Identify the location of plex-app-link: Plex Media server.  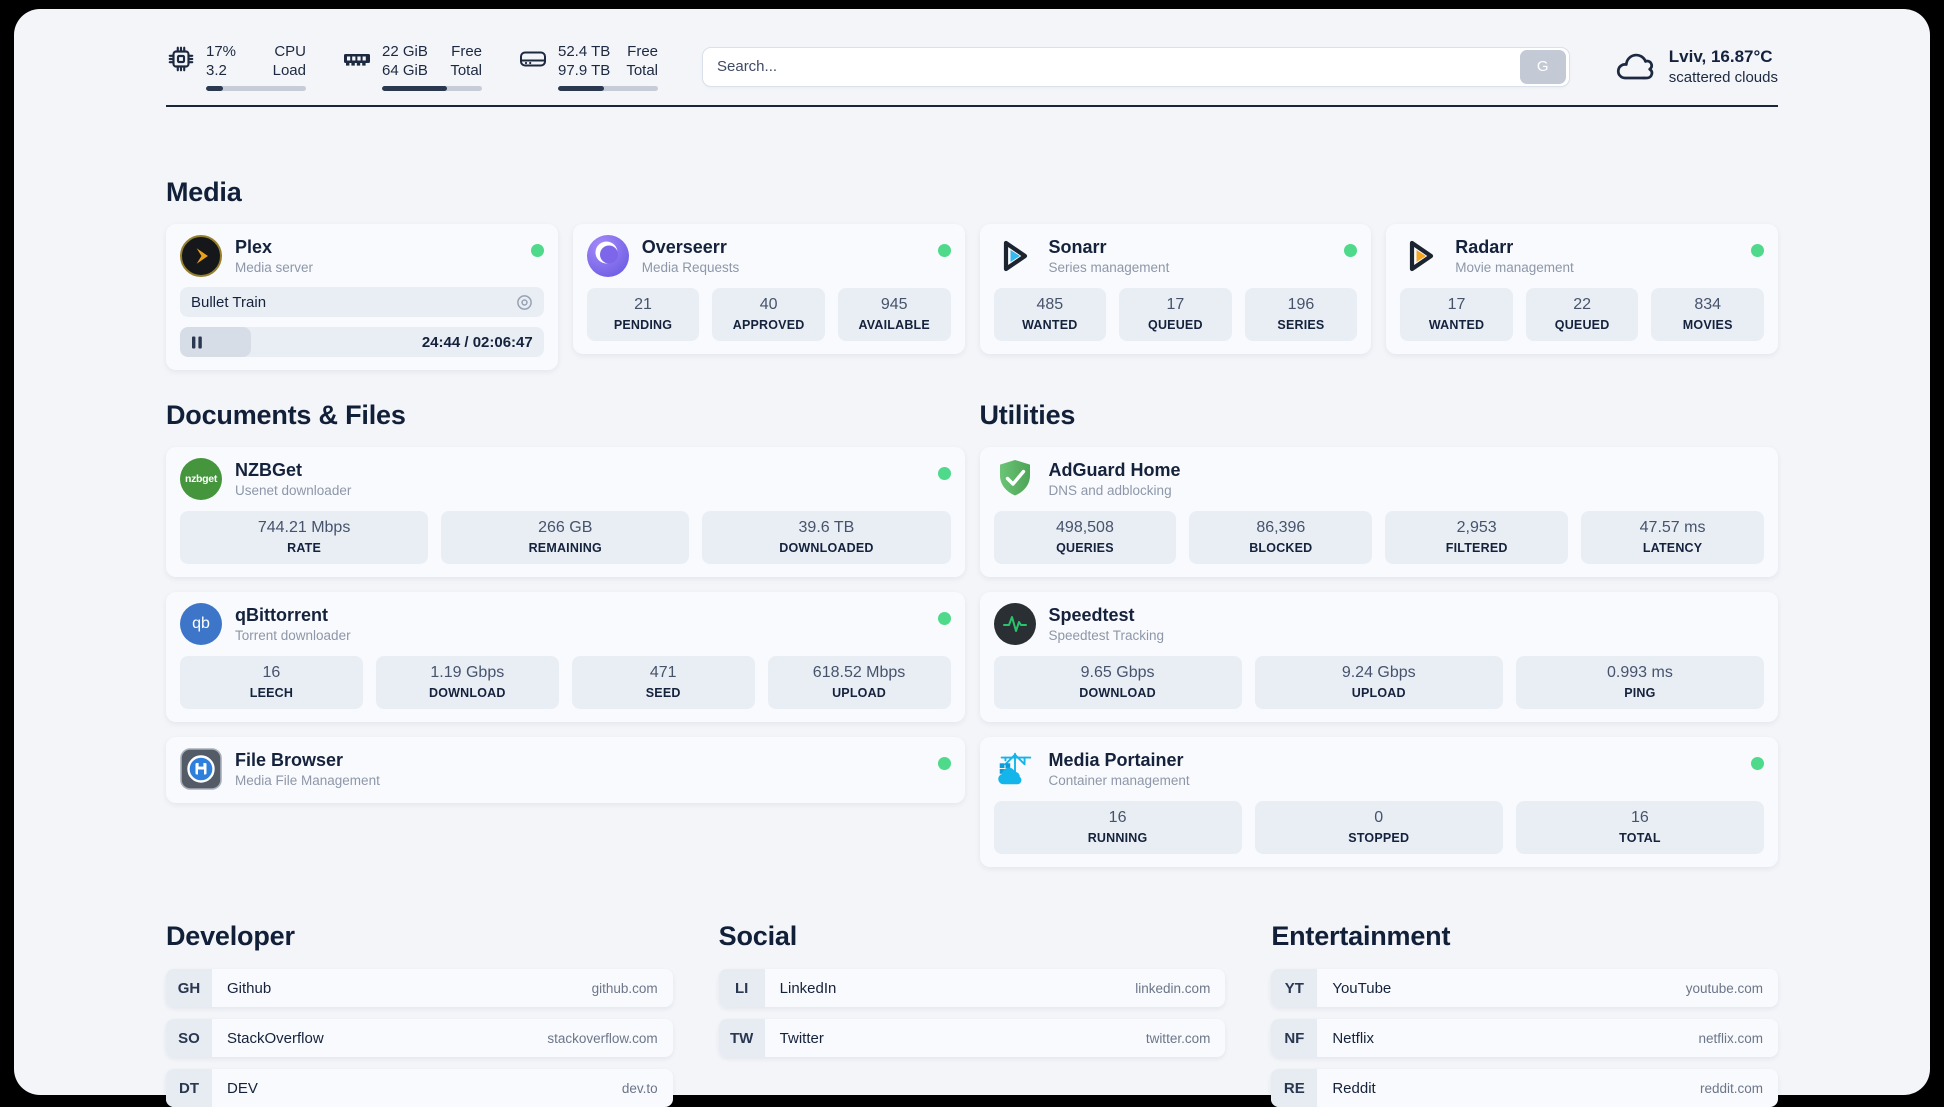
(362, 256).